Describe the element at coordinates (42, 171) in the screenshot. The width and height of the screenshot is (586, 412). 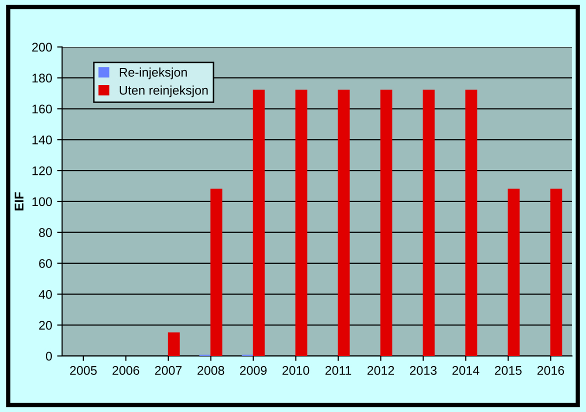
I see `y-tick-label: 120` at that location.